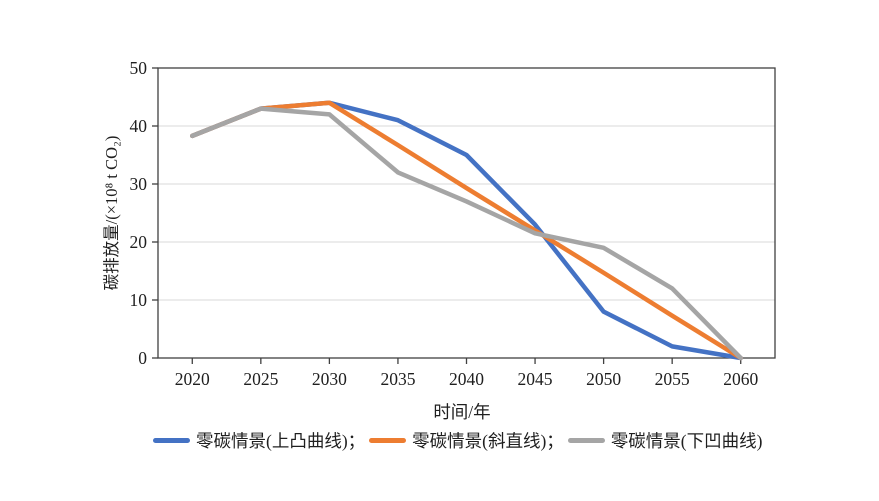 This screenshot has height=501, width=879. Describe the element at coordinates (142, 358) in the screenshot. I see `y-tick-label: 0` at that location.